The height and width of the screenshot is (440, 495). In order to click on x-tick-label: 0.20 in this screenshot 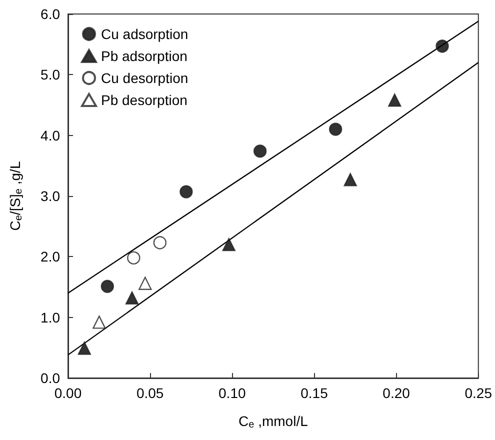, I will do `click(396, 393)`.